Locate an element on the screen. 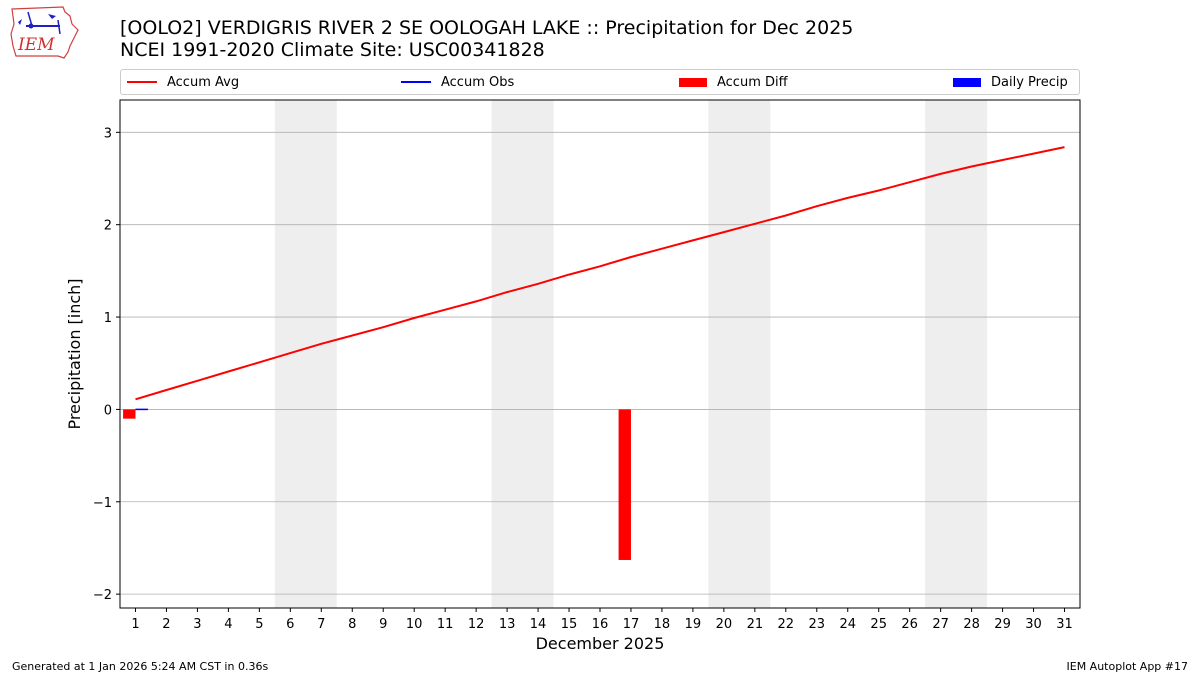 This screenshot has height=675, width=1200. xtick-label: 30 is located at coordinates (1033, 624).